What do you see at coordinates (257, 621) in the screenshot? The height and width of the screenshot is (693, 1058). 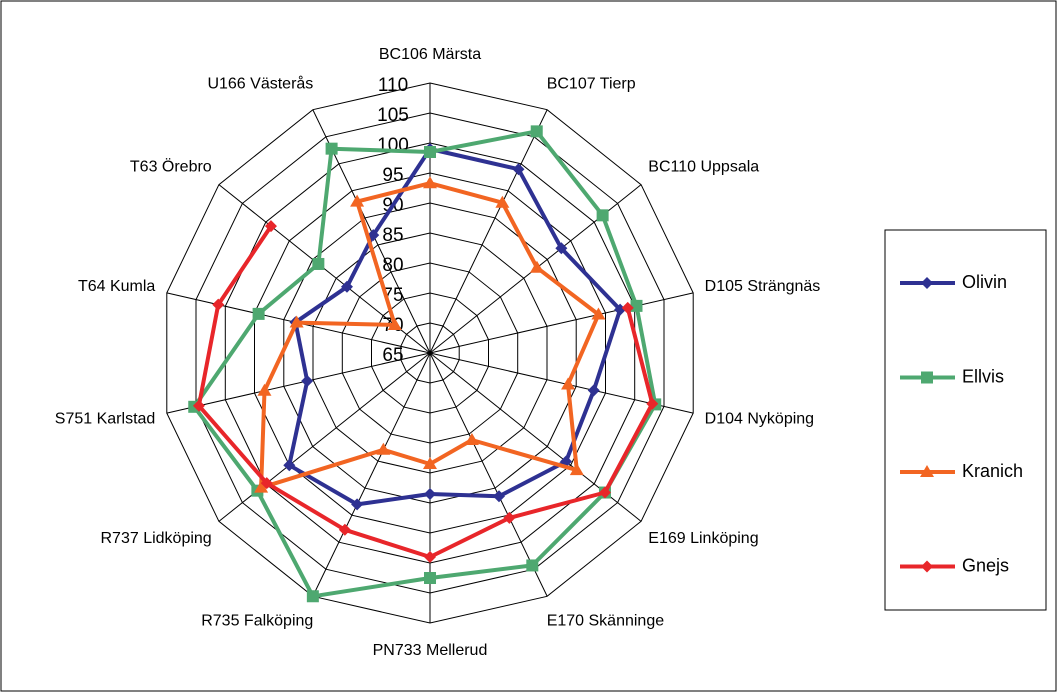 I see `category-label: R735 Falköping` at bounding box center [257, 621].